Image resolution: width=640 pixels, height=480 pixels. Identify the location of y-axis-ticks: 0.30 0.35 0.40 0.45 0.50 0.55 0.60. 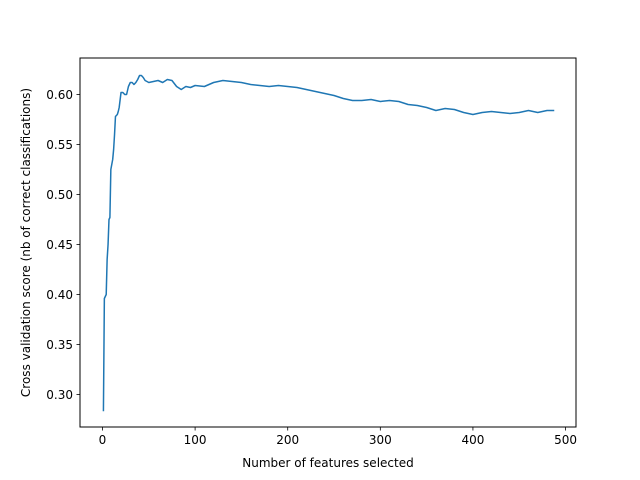
(63, 245).